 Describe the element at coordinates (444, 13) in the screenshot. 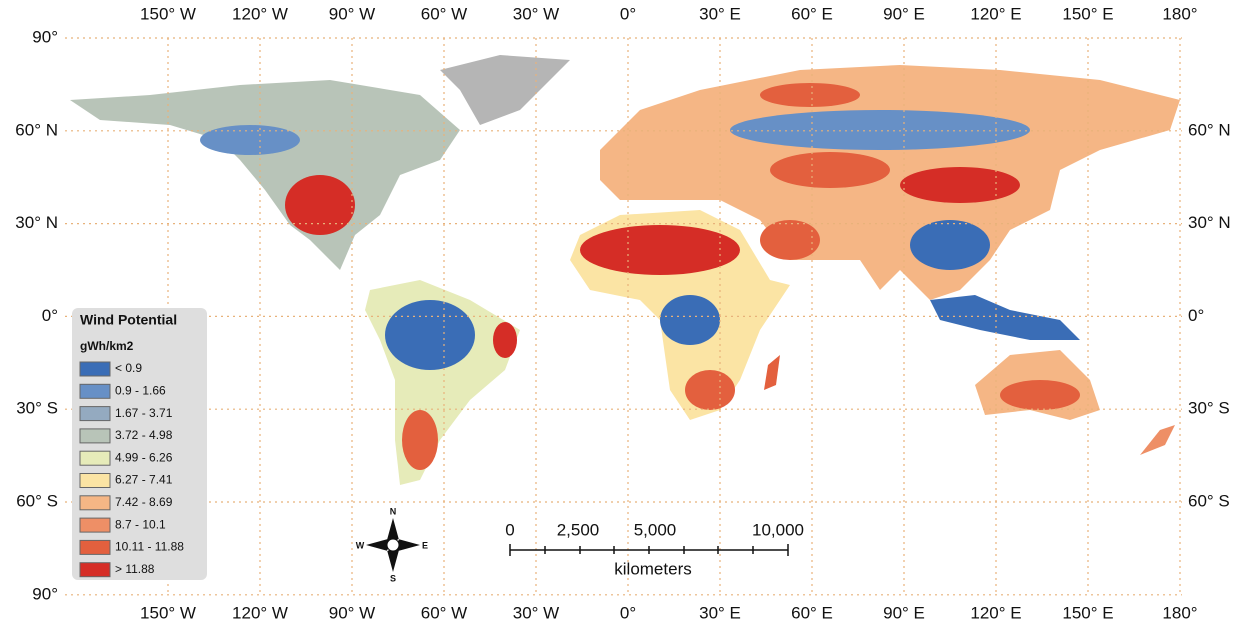

I see `lon-label-top: 60° W` at that location.